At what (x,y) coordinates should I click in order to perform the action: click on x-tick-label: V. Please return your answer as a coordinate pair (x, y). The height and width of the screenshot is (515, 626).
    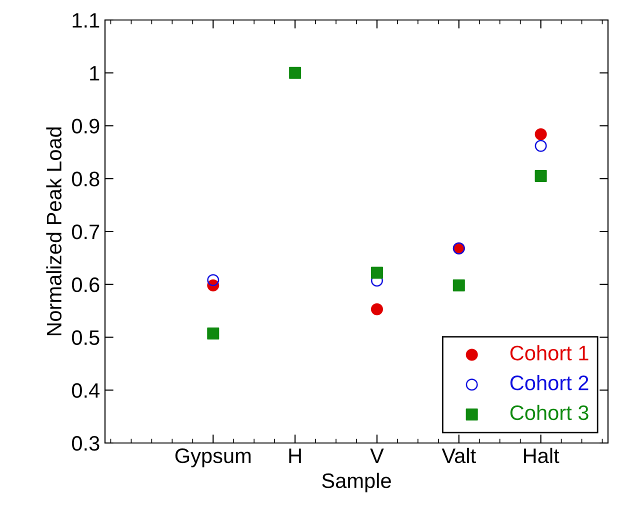
    Looking at the image, I should click on (377, 455).